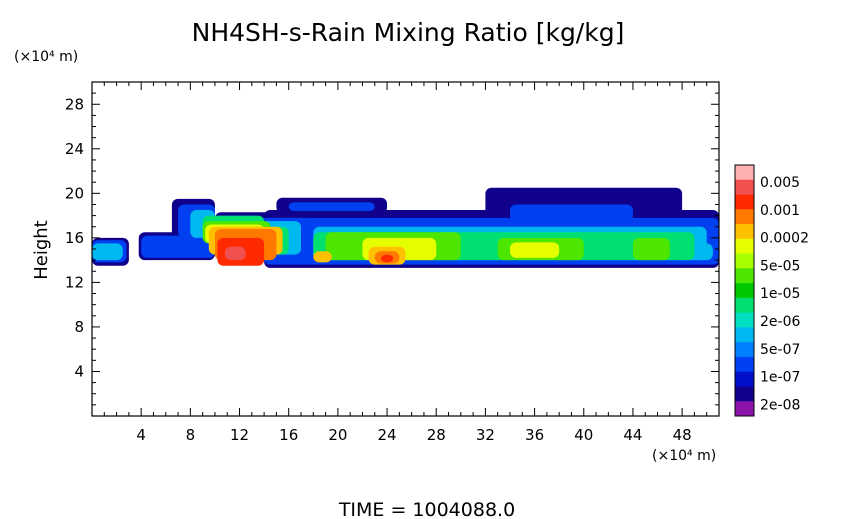 The width and height of the screenshot is (854, 519). Describe the element at coordinates (784, 239) in the screenshot. I see `colorbar-label: 0.0002` at that location.